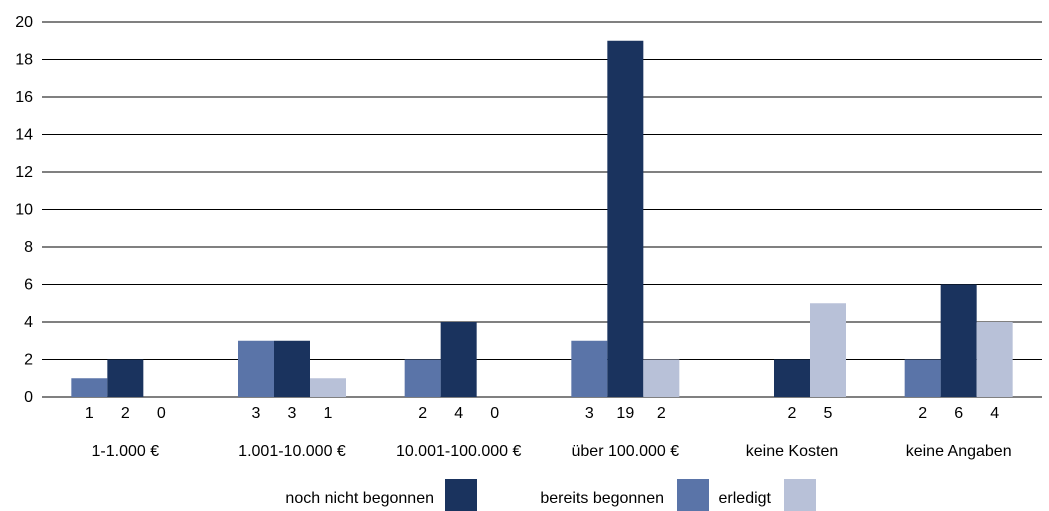  Describe the element at coordinates (828, 413) in the screenshot. I see `data-label: 5` at that location.